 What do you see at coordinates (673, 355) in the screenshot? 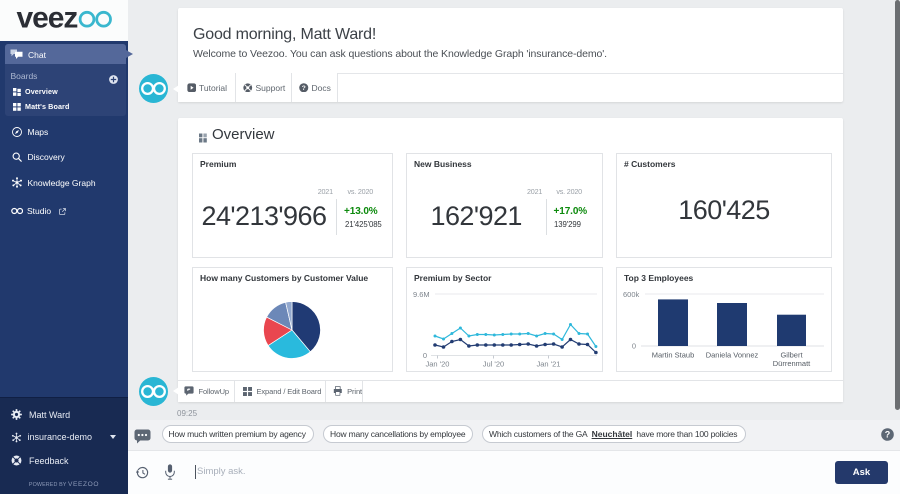
I see `svg-text: Martin Staub` at bounding box center [673, 355].